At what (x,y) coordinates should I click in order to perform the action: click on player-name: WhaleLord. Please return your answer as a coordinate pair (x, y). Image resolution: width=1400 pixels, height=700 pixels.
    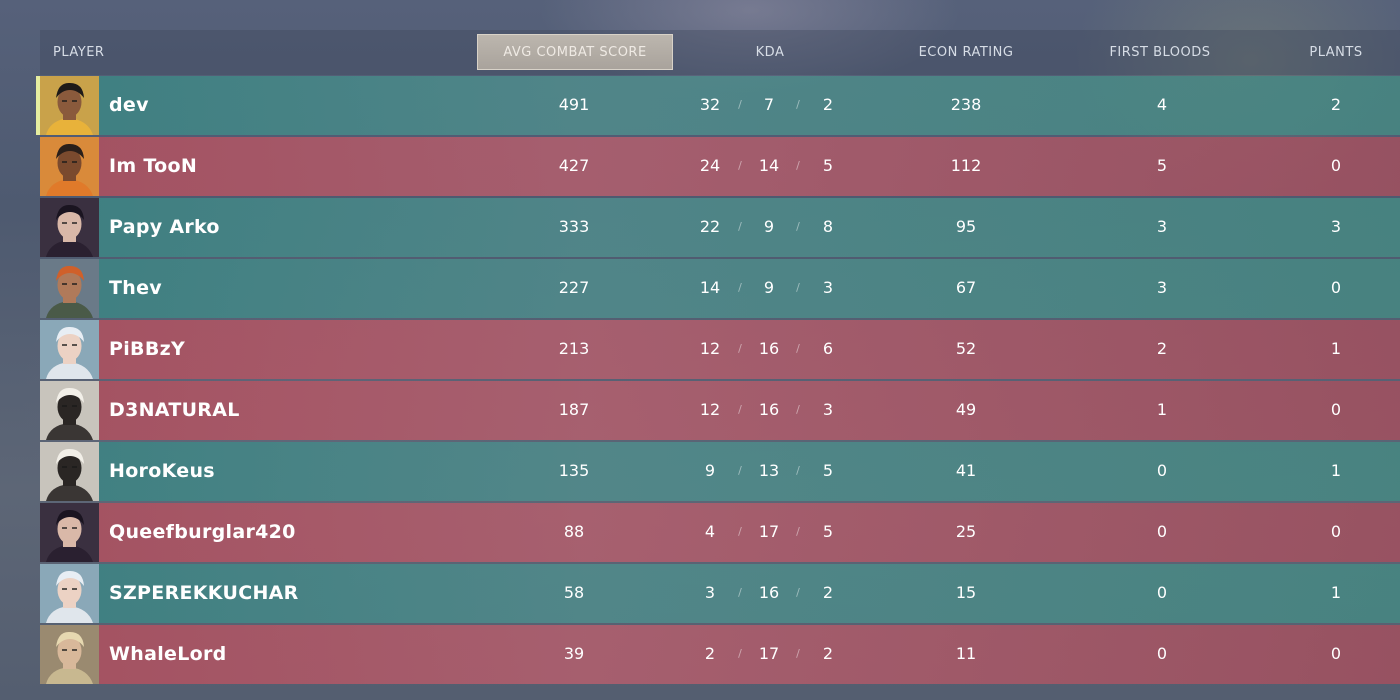
    Looking at the image, I should click on (168, 654).